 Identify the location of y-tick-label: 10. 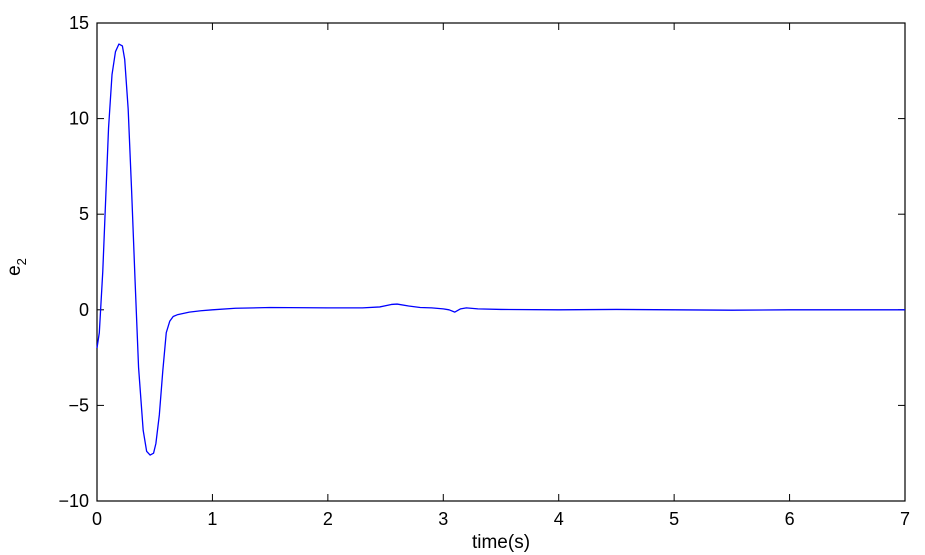
(79, 119).